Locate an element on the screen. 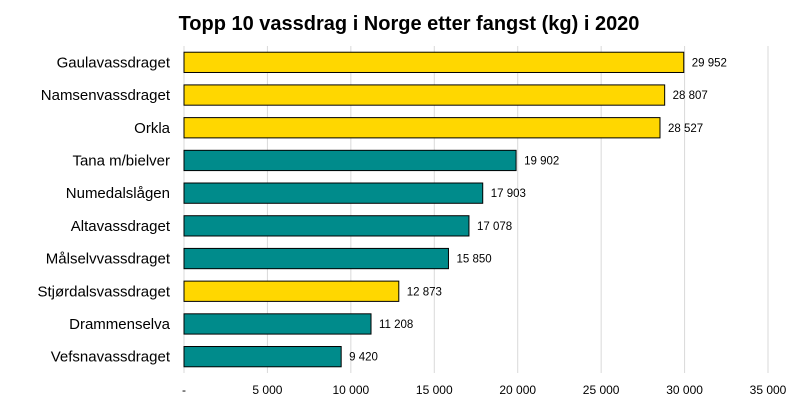  value-label: 28 807 is located at coordinates (690, 96).